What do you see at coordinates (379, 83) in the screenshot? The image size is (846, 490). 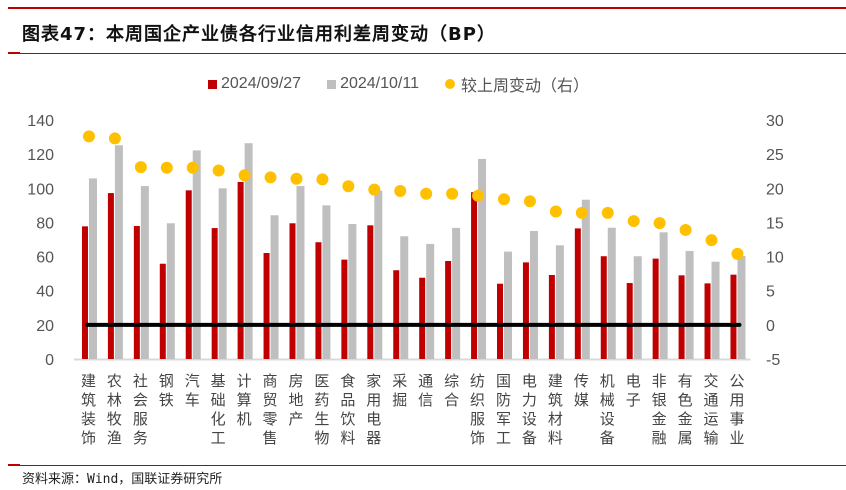 I see `legend-label: 2024/10/11` at bounding box center [379, 83].